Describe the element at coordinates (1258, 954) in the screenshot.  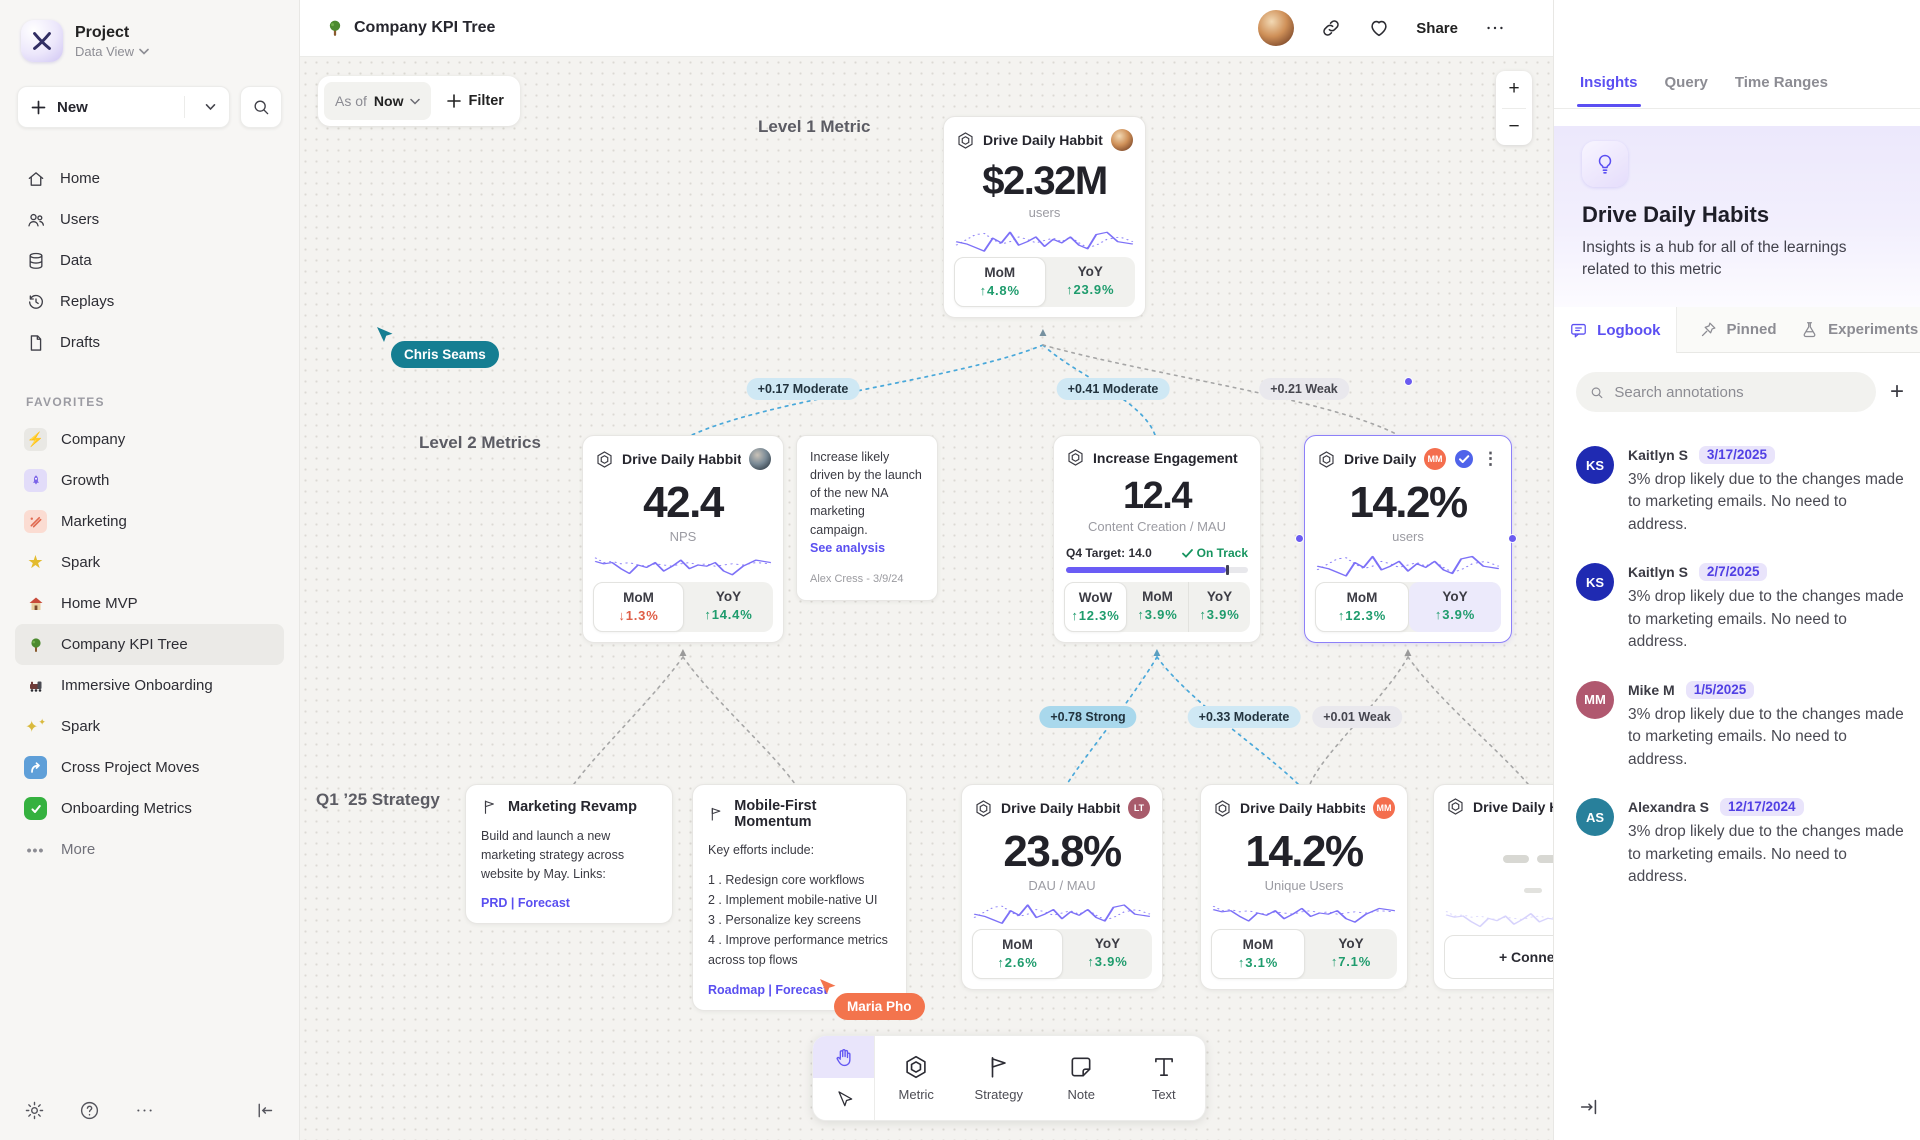
I see `mom-toggle: MoM ↑3.1%` at that location.